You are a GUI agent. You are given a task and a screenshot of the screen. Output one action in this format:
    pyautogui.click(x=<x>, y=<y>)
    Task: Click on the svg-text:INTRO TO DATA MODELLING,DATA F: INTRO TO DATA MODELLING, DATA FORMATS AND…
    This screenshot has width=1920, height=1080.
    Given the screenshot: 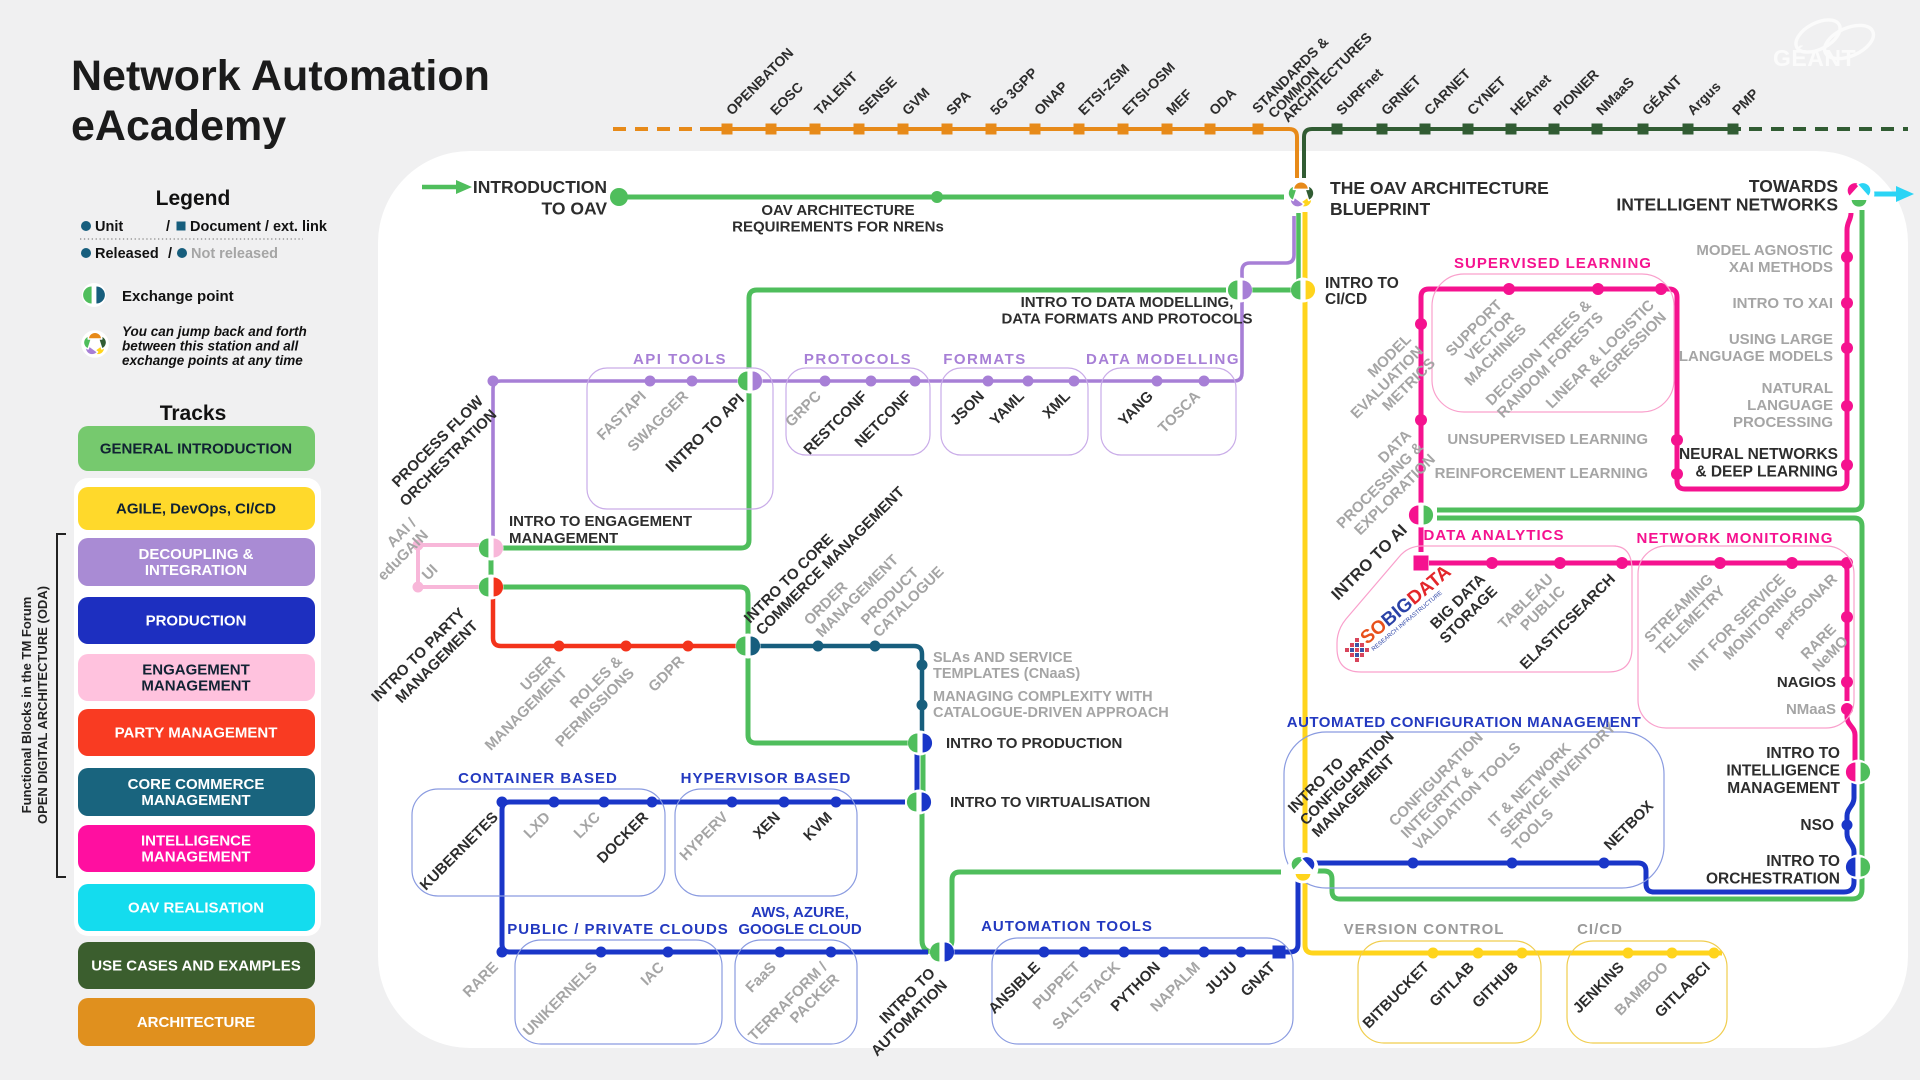 What is the action you would take?
    pyautogui.click(x=1126, y=311)
    